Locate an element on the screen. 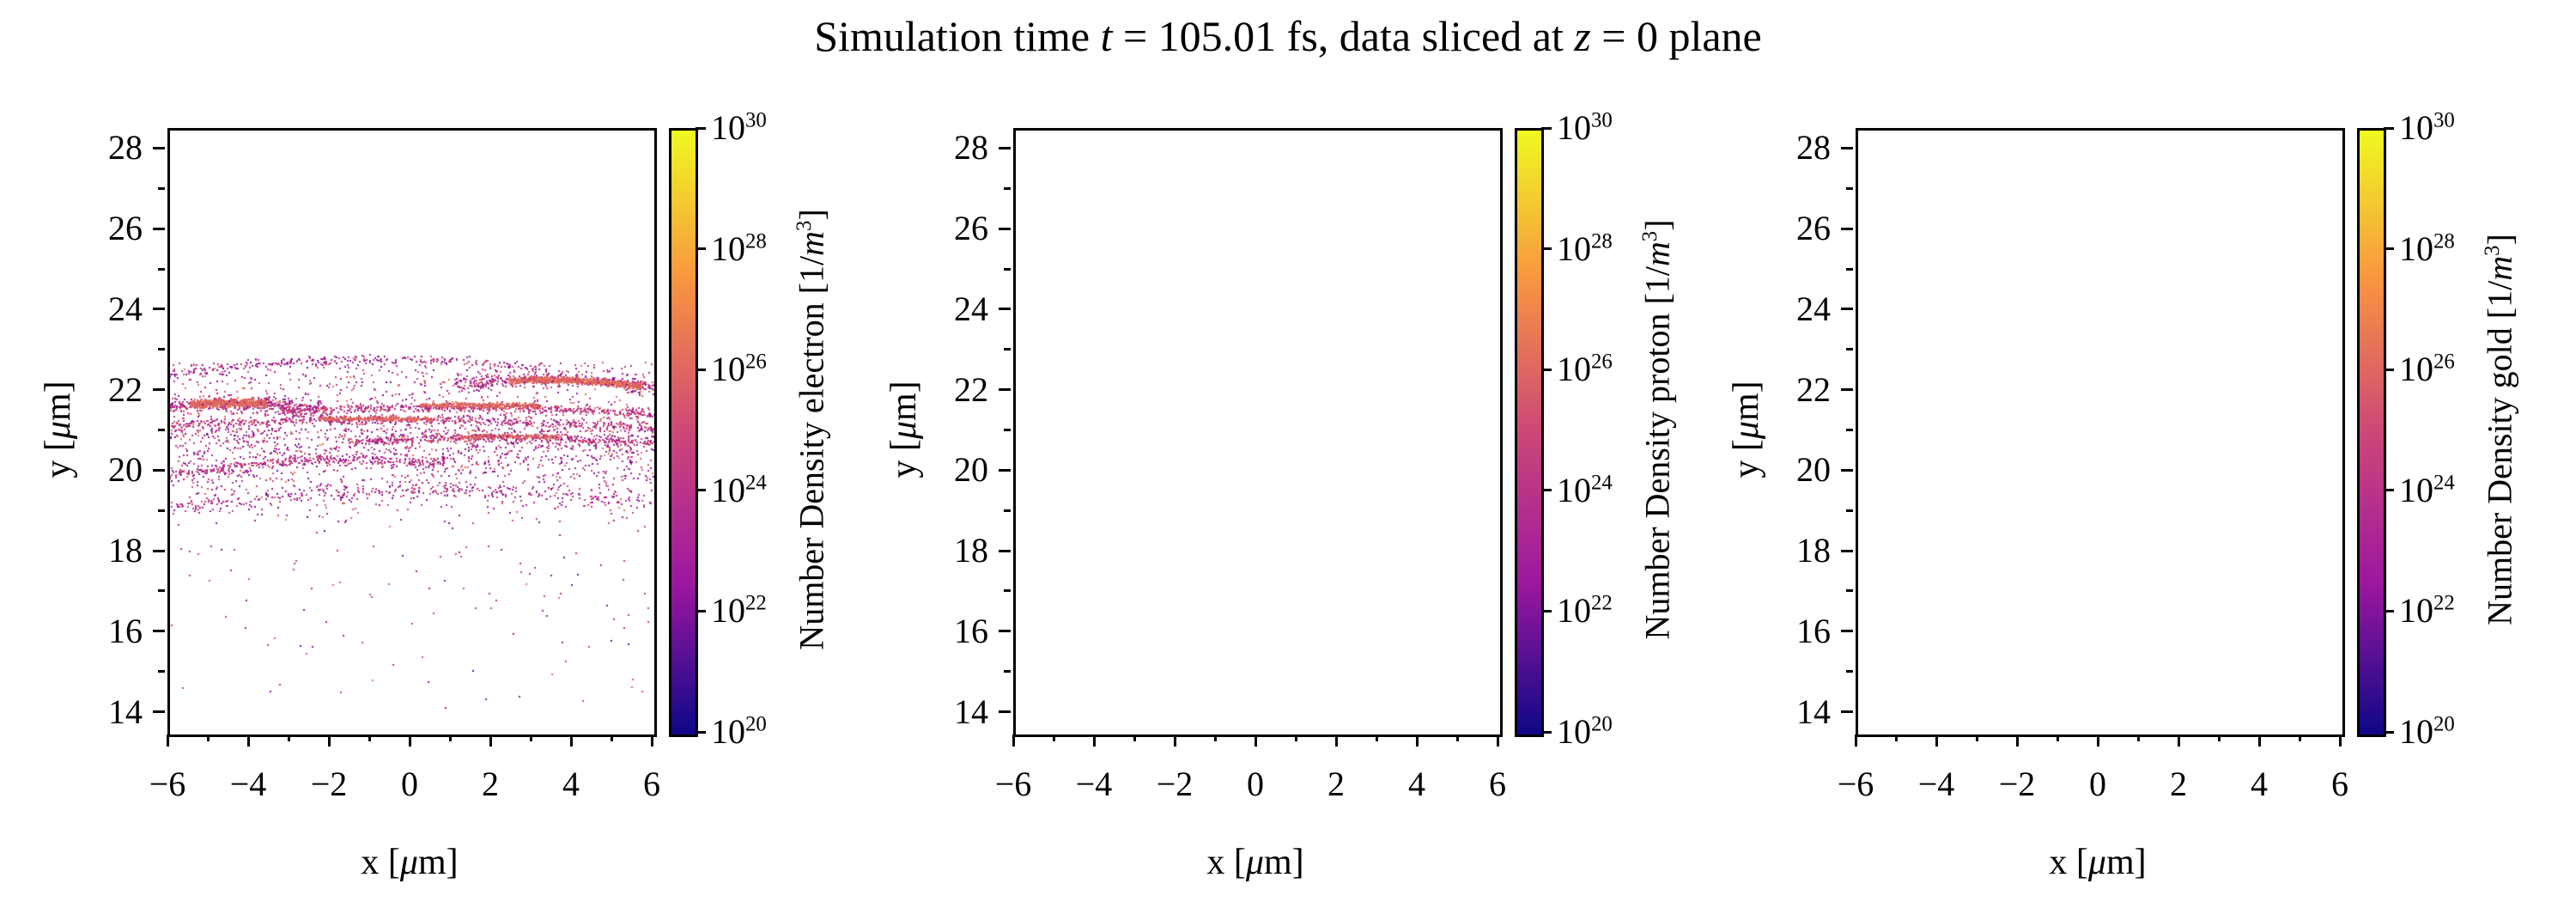  x-axis-label-text: x [ is located at coordinates (2068, 862).